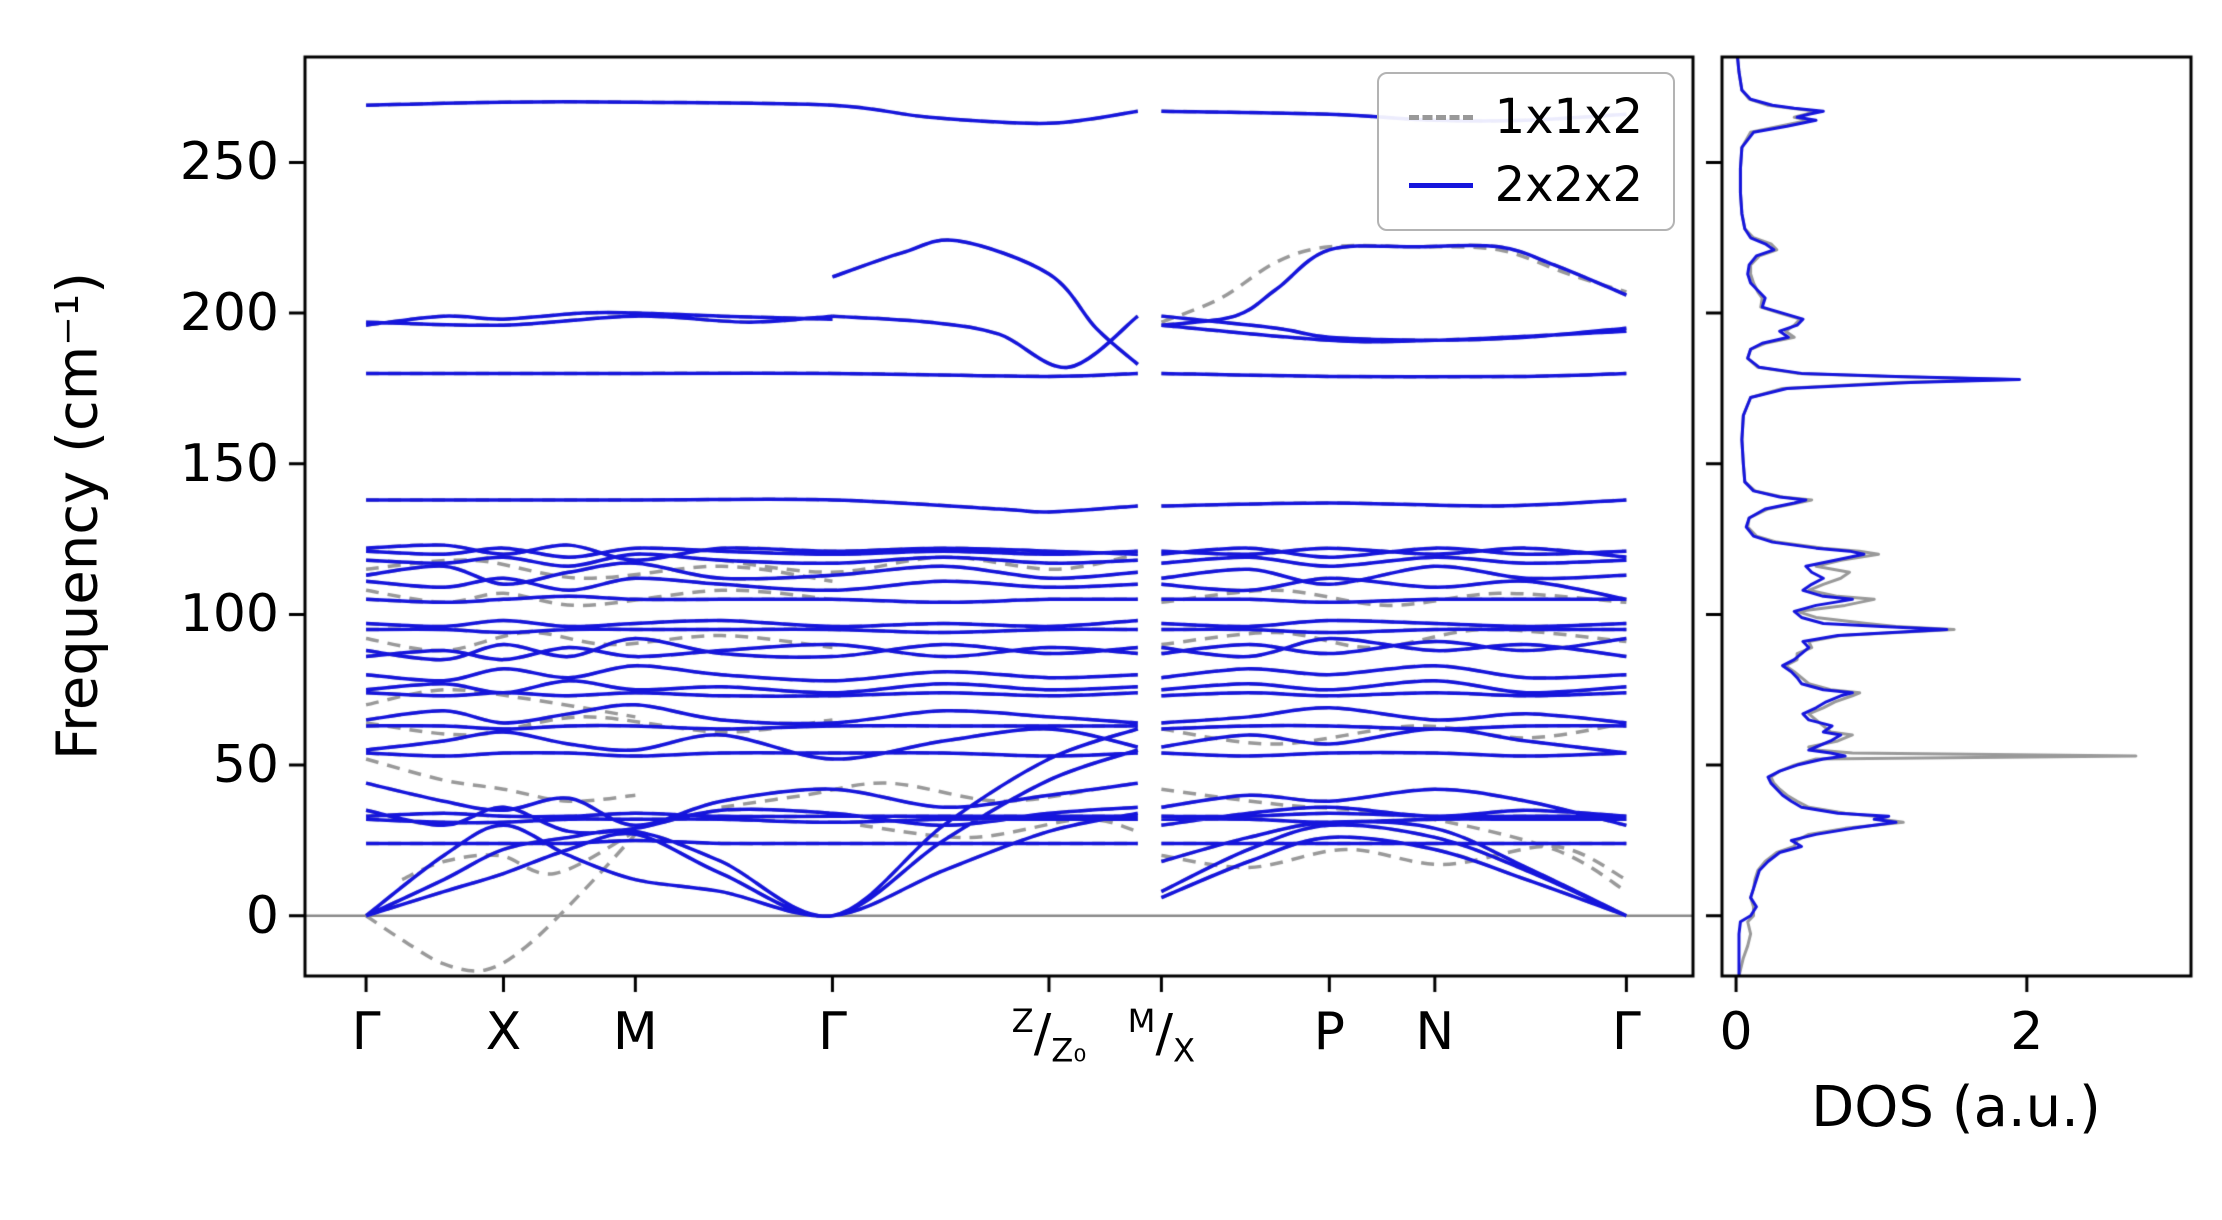  I want to click on x-tick-label: M/X, so click(1161, 1036).